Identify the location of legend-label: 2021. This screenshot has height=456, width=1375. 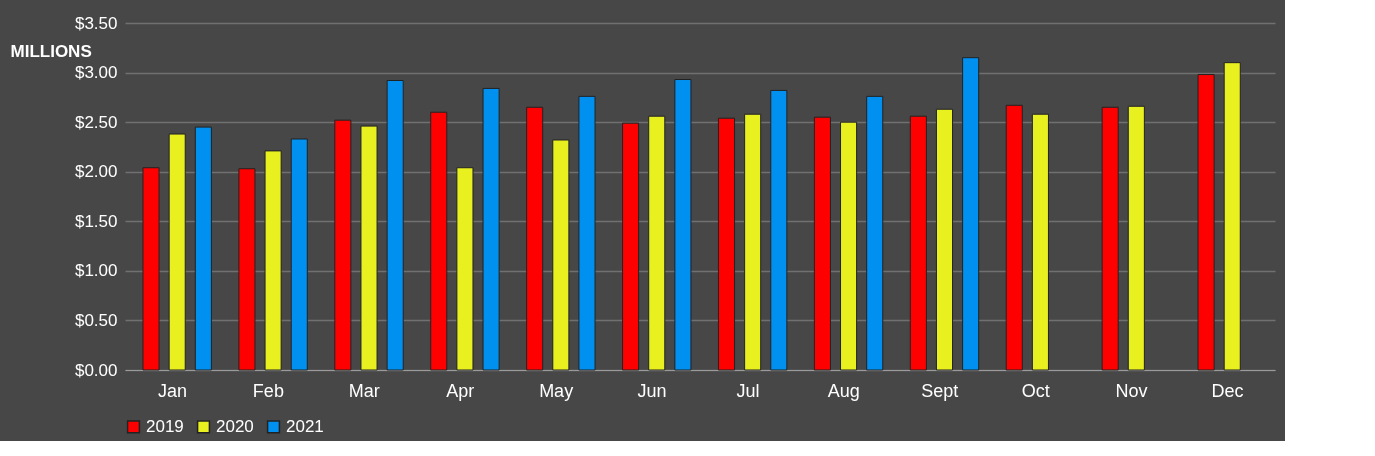
(305, 426).